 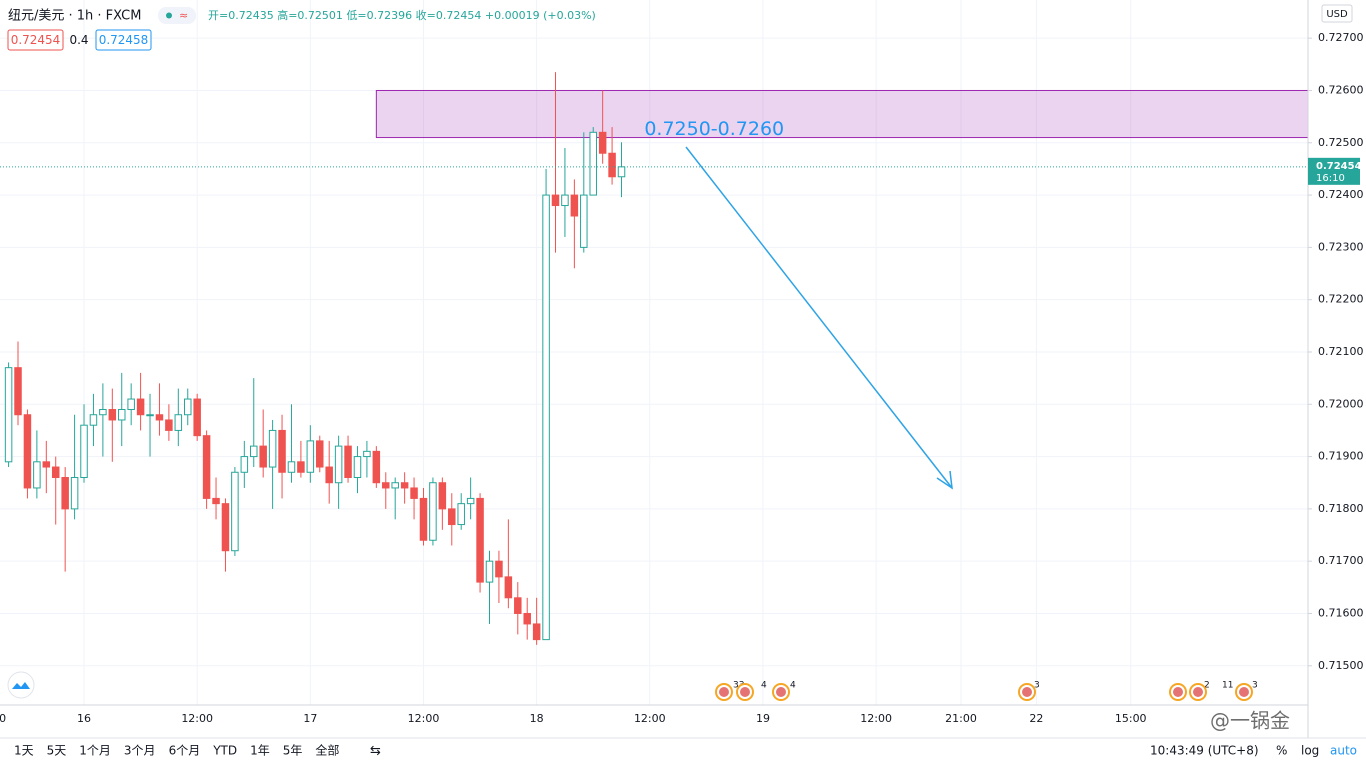 What do you see at coordinates (95, 751) in the screenshot?
I see `range-button: 1个月` at bounding box center [95, 751].